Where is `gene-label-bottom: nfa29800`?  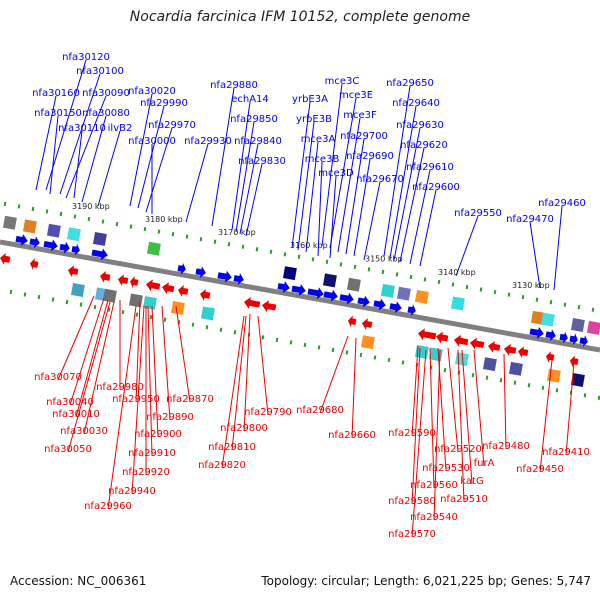 gene-label-bottom: nfa29800 is located at coordinates (244, 428).